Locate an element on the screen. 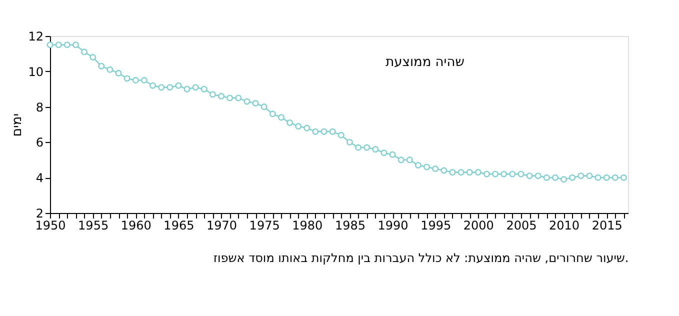 This screenshot has width=679, height=316. text: שיעור שחרורים, שהיה ממוצעת: לא כולל העברות בין מחלקות באותו מוסד אשפוז. is located at coordinates (421, 258).